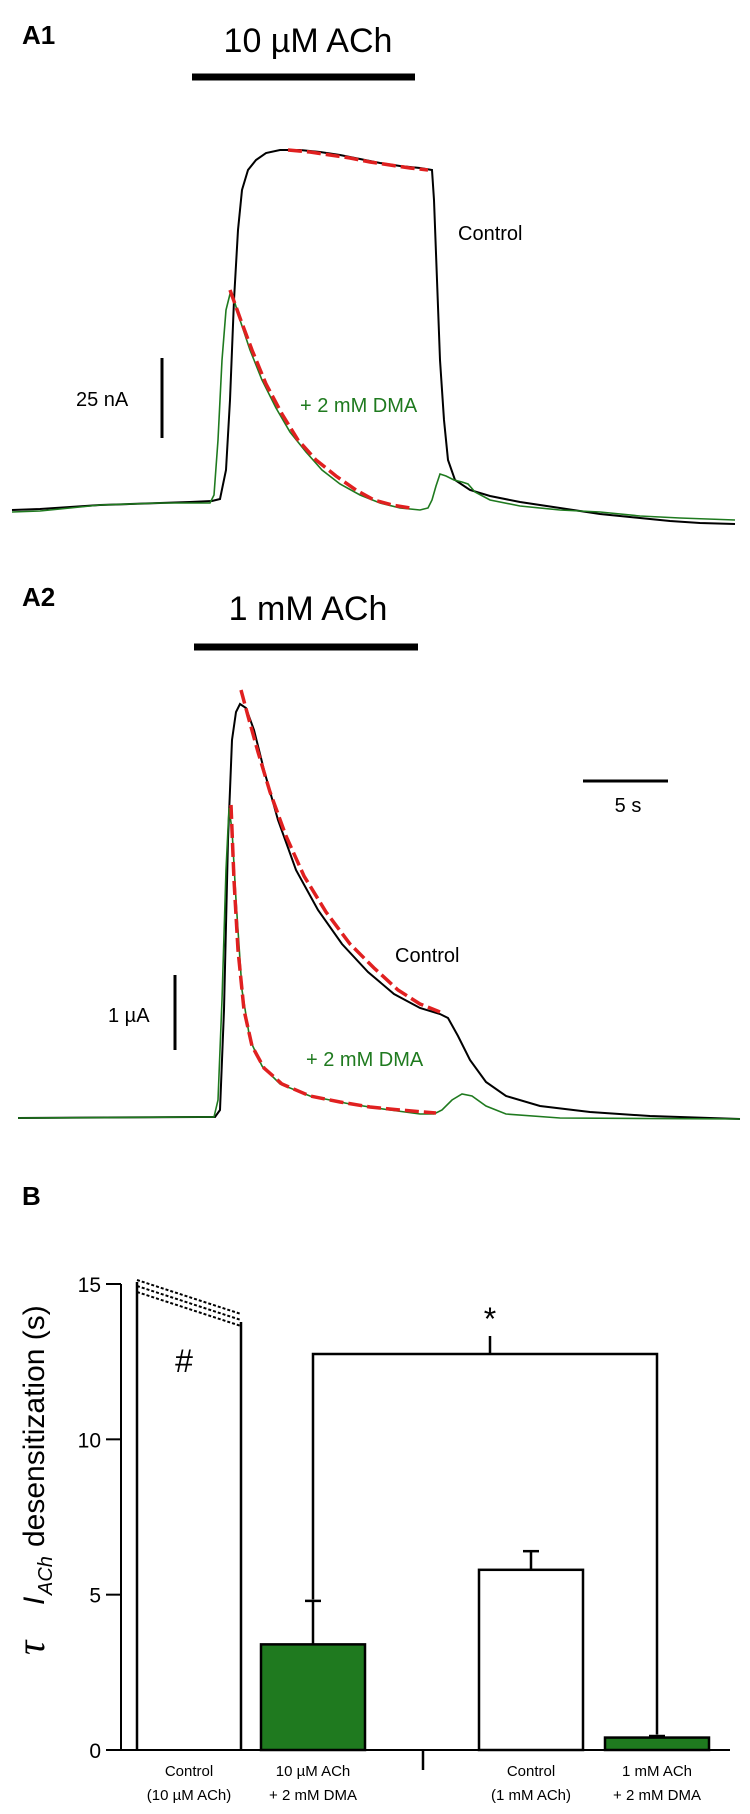 The image size is (750, 1814). Describe the element at coordinates (657, 1771) in the screenshot. I see `x-tick-label: 1 mM ACh` at that location.